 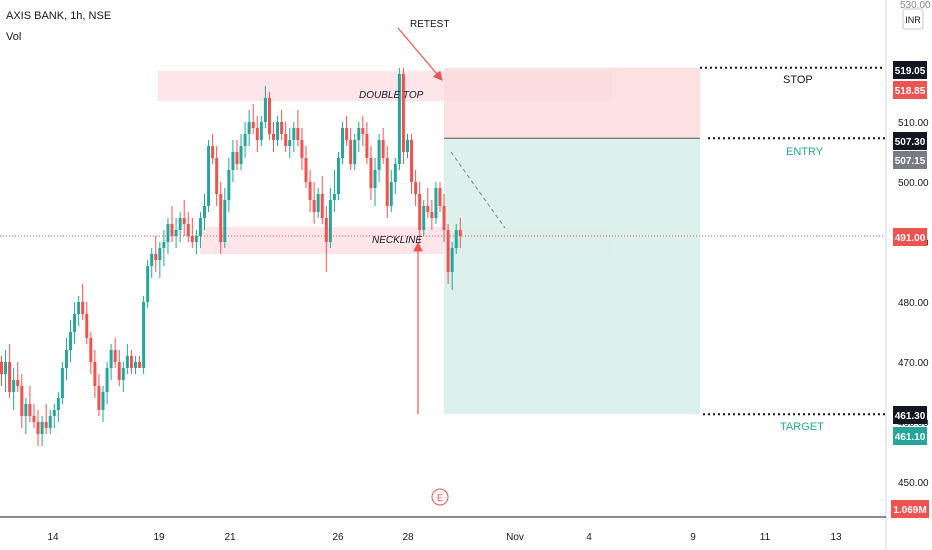 I want to click on entry-label: ENTRY, so click(x=805, y=152).